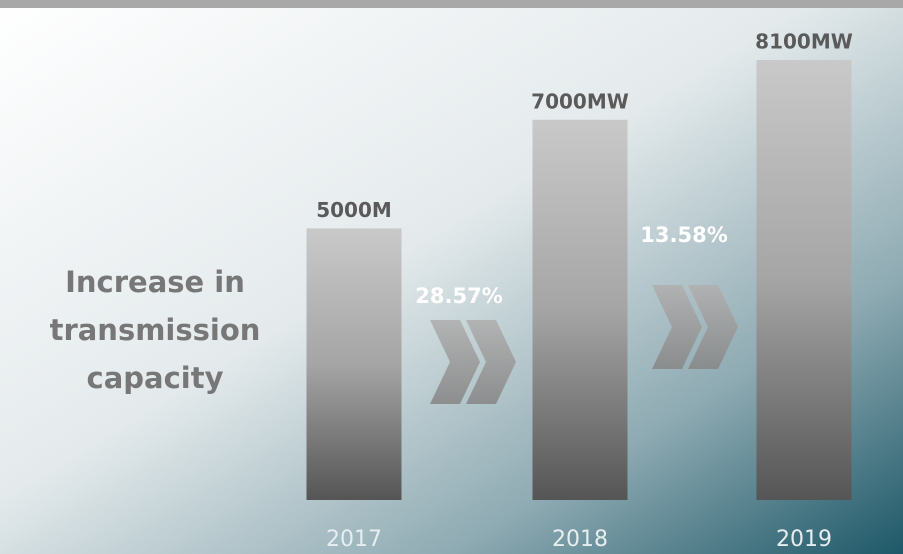 This screenshot has width=903, height=554. What do you see at coordinates (804, 539) in the screenshot?
I see `x-tick-label: 2019` at bounding box center [804, 539].